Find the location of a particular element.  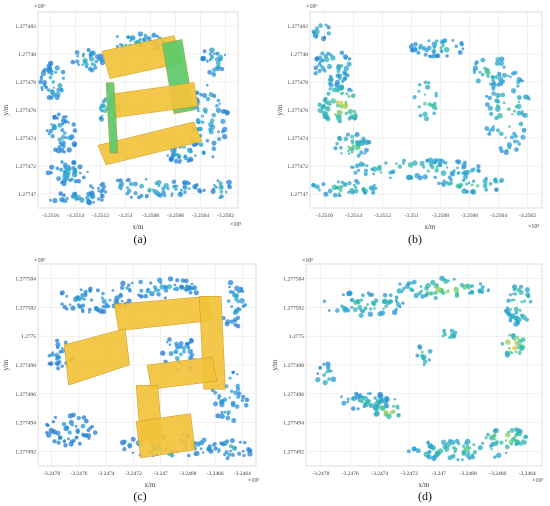

x-tick-label: -3.251 is located at coordinates (125, 216).